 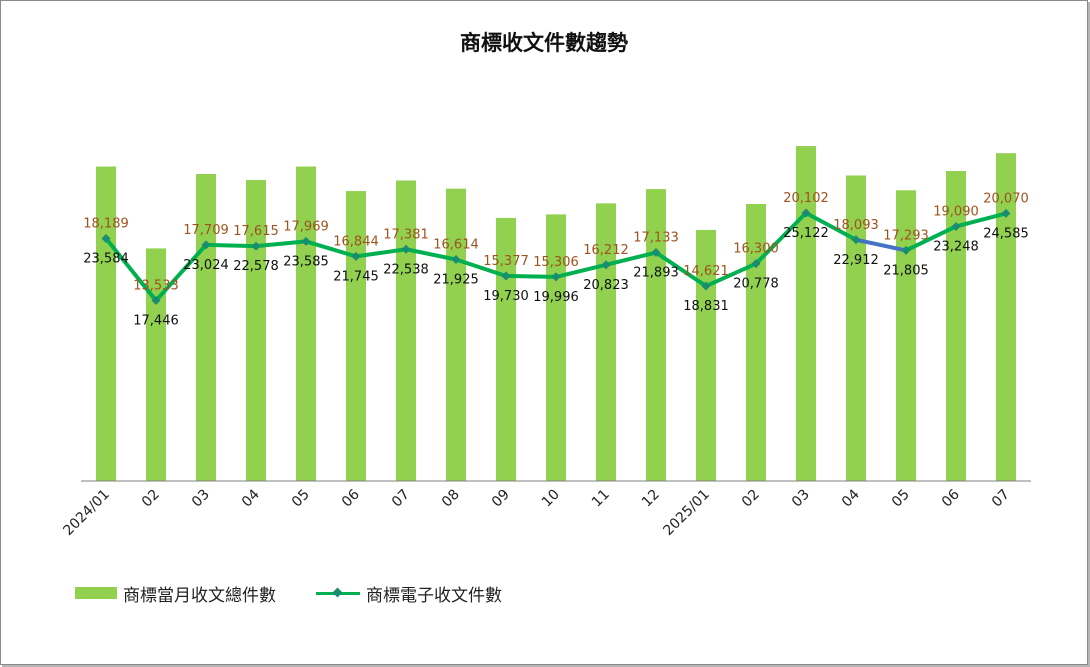 I want to click on bar-label-15: 22,912, so click(x=856, y=260).